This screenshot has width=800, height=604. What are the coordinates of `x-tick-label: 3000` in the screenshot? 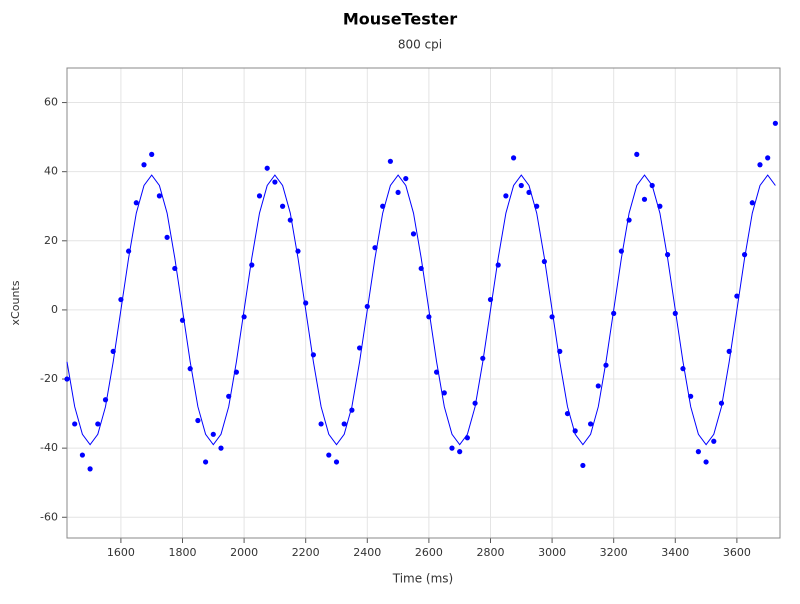 It's located at (552, 552).